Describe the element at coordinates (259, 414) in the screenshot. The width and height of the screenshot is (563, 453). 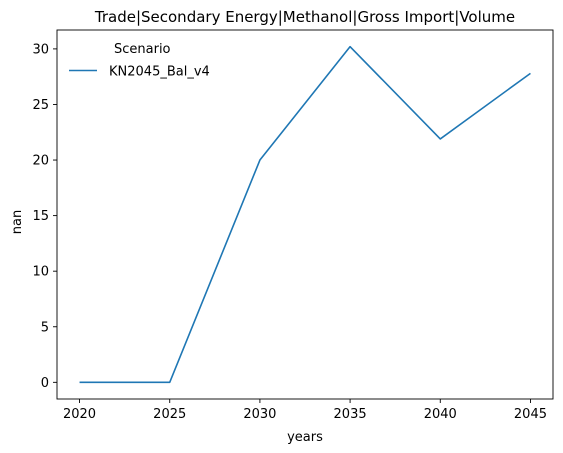
I see `x-tick-label: 2030` at that location.